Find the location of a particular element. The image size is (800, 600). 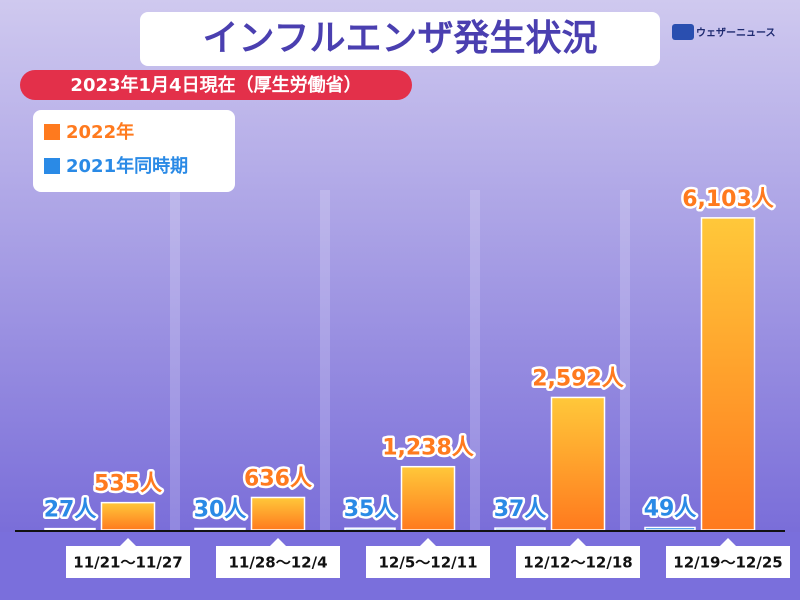

value-label: 535人 is located at coordinates (128, 484).